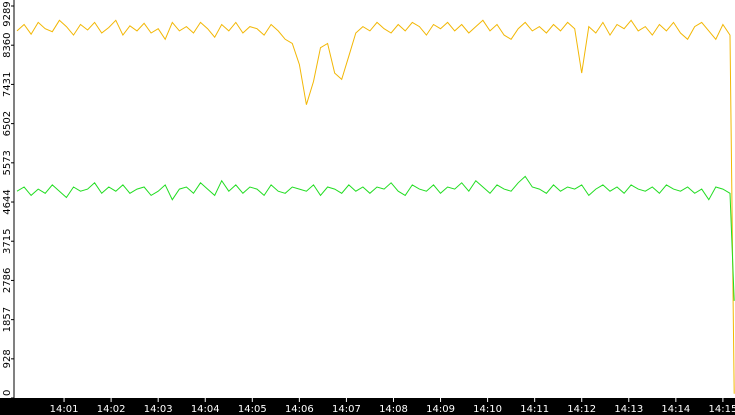 The image size is (735, 415). What do you see at coordinates (367, 406) in the screenshot?
I see `x-axis-band` at bounding box center [367, 406].